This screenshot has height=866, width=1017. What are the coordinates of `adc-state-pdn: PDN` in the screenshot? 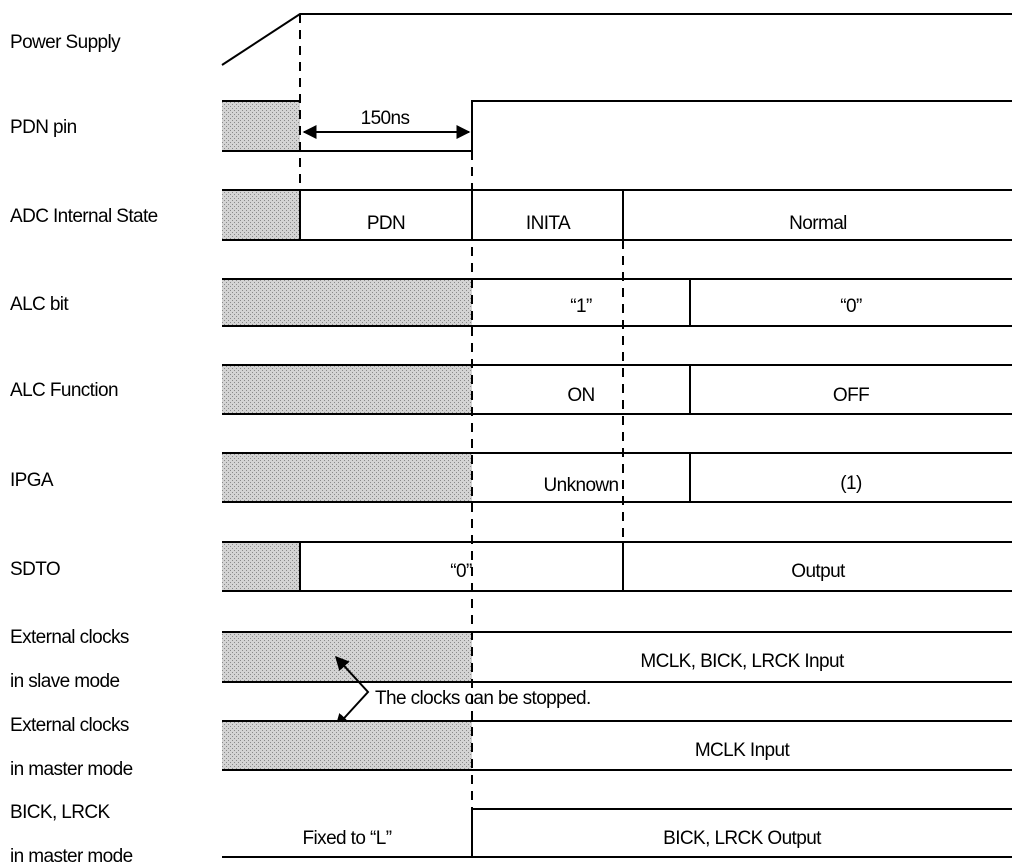 It's located at (386, 223).